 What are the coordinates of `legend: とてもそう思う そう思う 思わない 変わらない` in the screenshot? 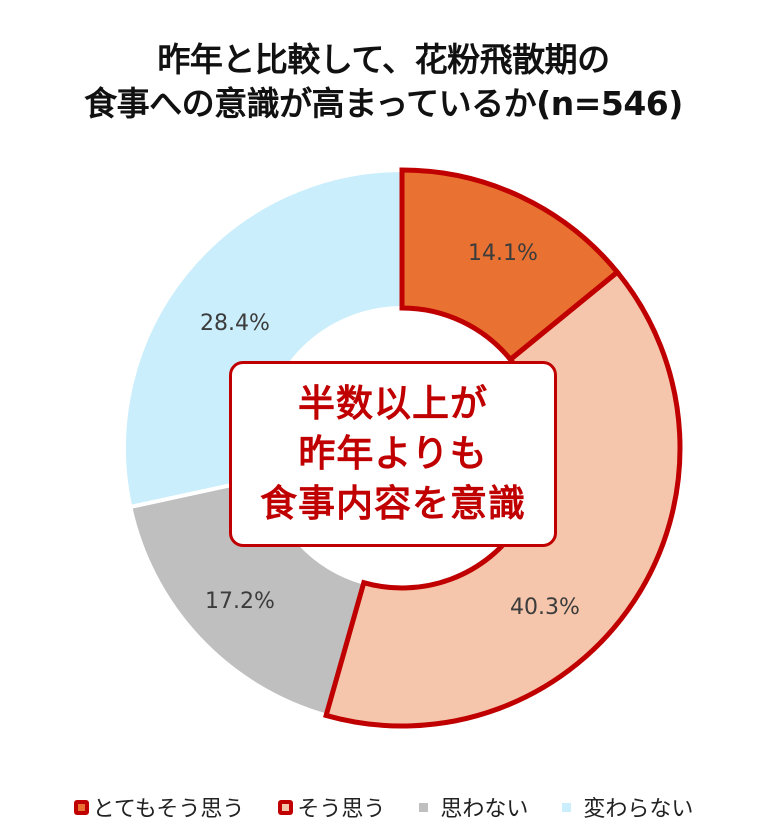 It's located at (383, 807).